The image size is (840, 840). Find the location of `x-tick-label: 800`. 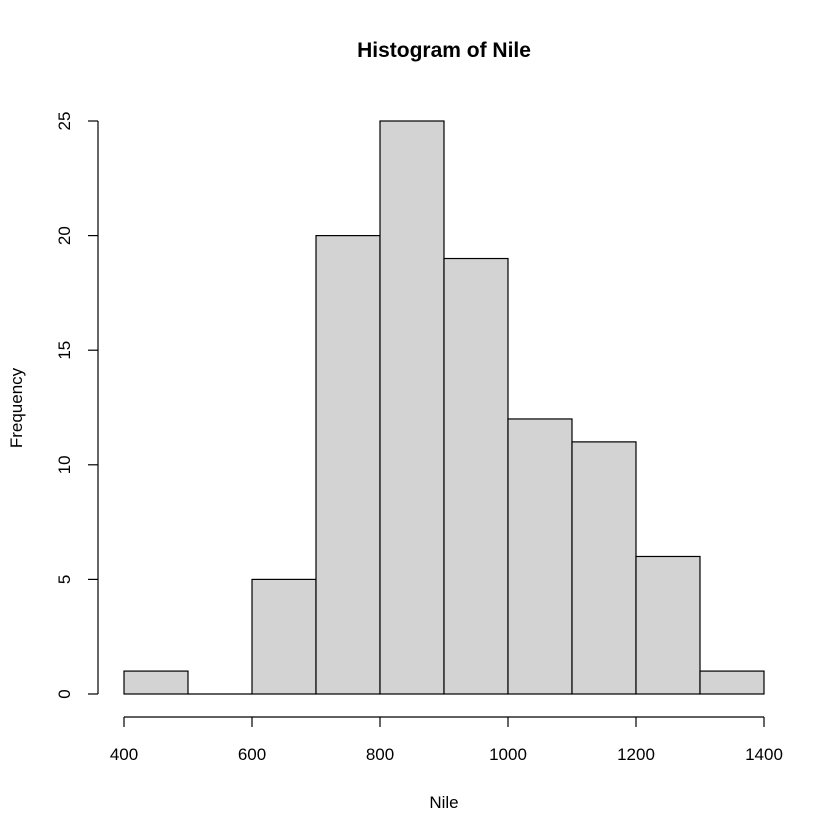

x-tick-label: 800 is located at coordinates (380, 754).